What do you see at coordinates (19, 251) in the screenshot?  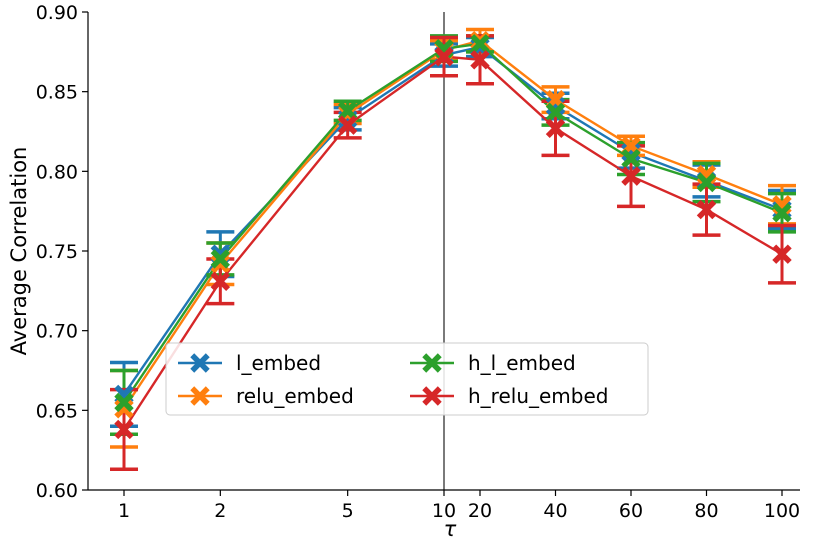 I see `y-axis-label: Average Correlation` at bounding box center [19, 251].